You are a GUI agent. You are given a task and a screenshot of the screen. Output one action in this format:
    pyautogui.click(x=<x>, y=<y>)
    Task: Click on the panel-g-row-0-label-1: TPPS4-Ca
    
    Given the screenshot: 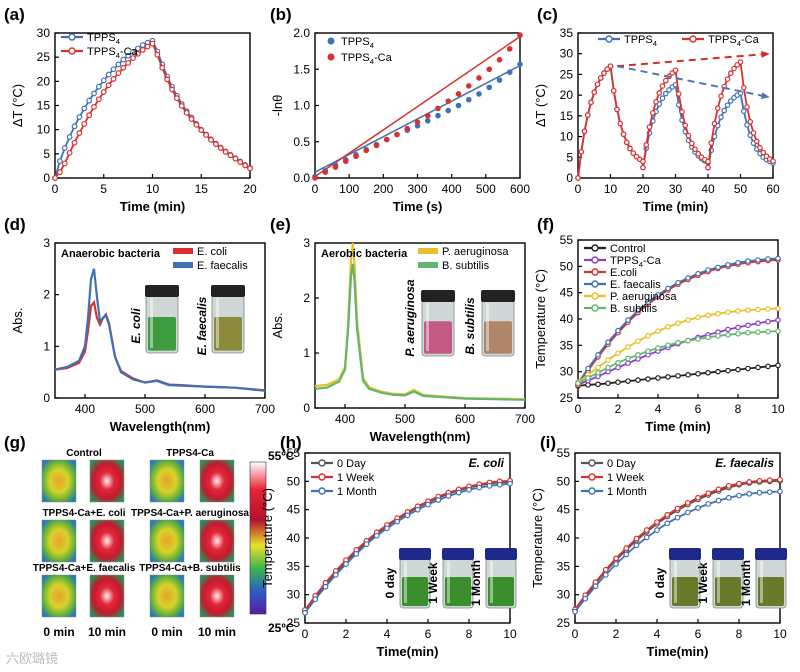 What is the action you would take?
    pyautogui.click(x=190, y=453)
    